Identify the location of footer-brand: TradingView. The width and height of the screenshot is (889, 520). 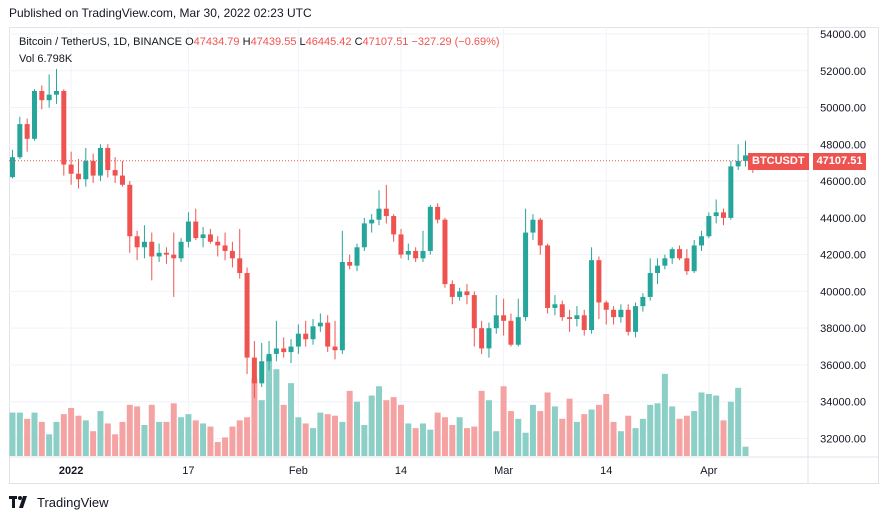
(59, 502).